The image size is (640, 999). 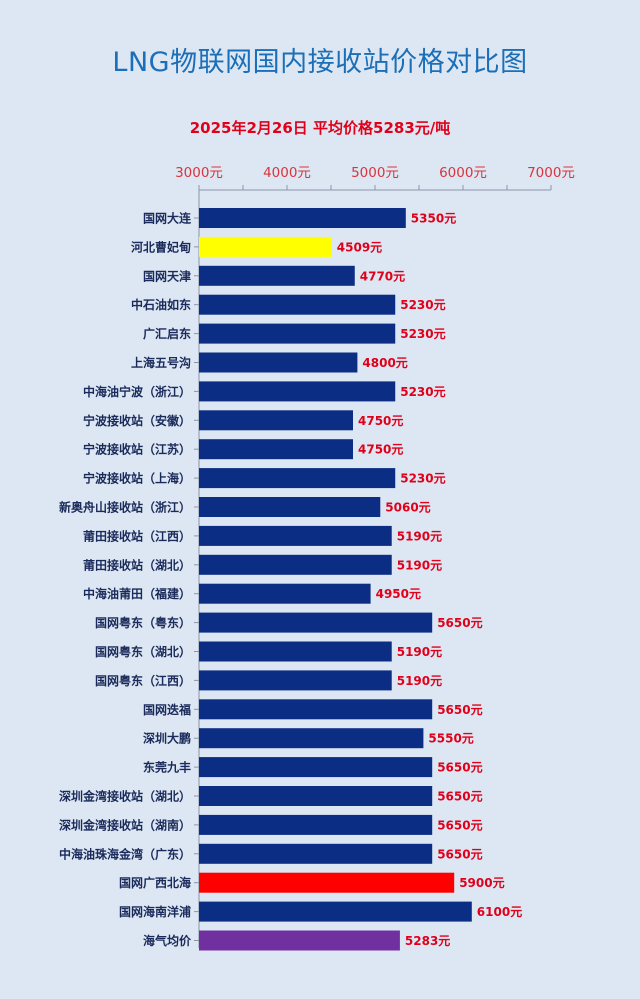 I want to click on category-label: 中石油如东, so click(x=161, y=304).